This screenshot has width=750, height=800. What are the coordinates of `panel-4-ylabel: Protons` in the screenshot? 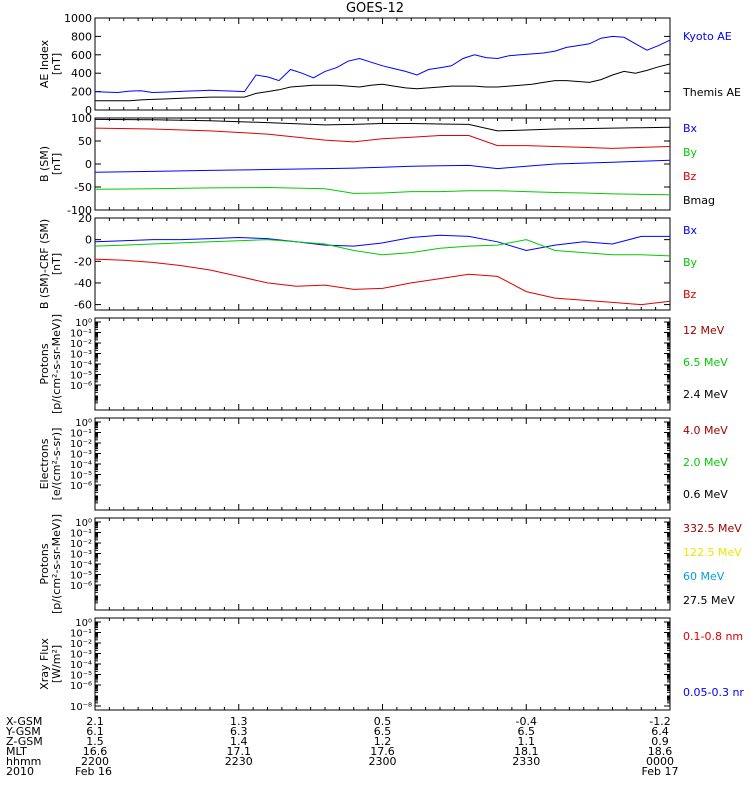 It's located at (44, 363).